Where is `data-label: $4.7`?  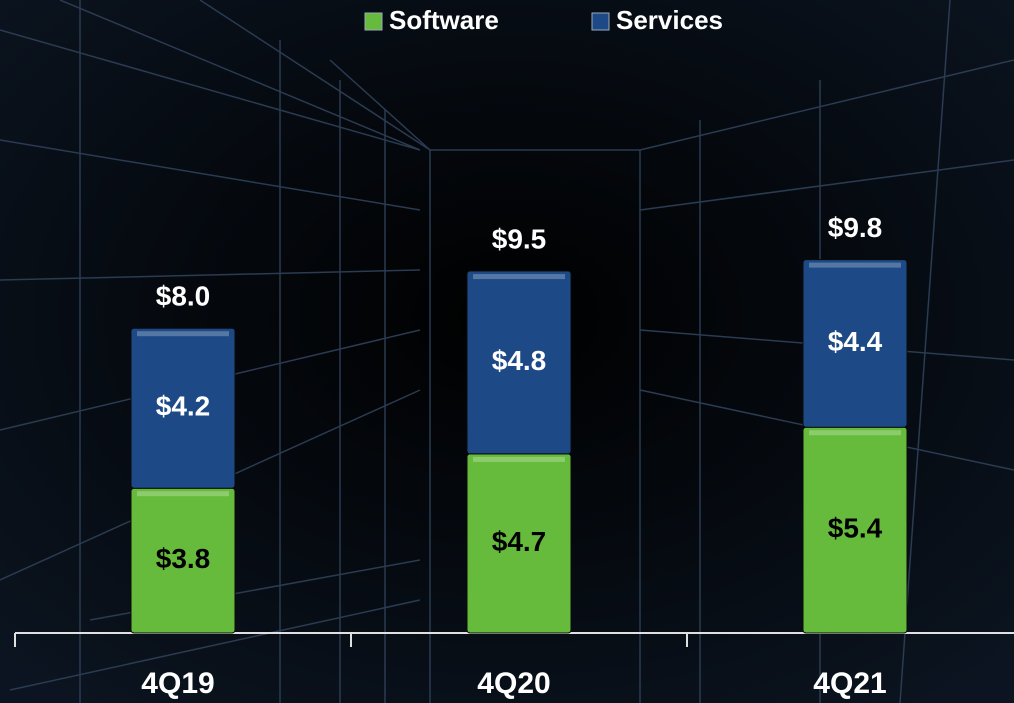 data-label: $4.7 is located at coordinates (519, 541).